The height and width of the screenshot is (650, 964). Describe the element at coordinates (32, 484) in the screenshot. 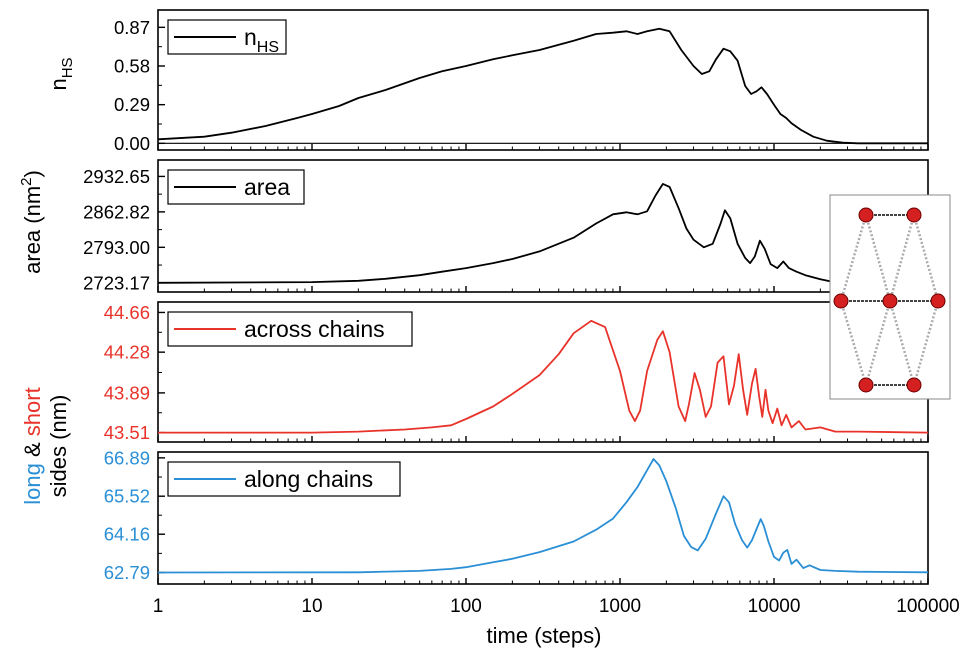

I see `y-label-long: long` at that location.